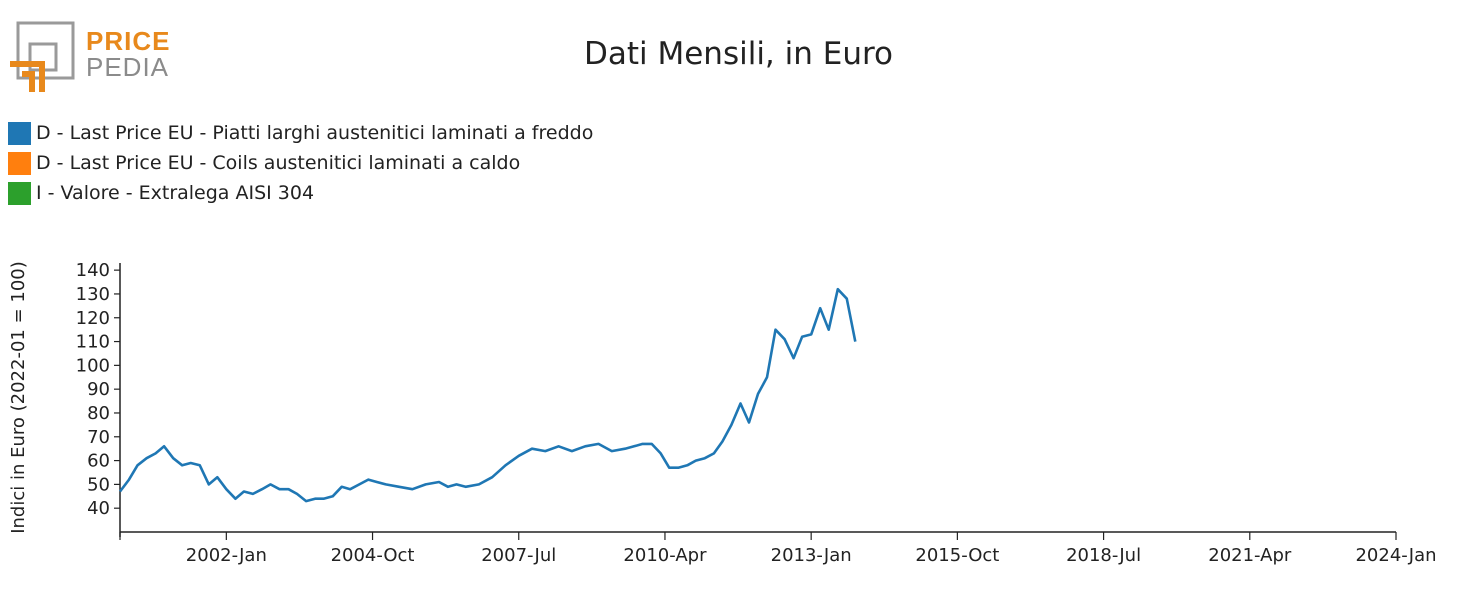  I want to click on y-tick-label: 50, so click(98, 484).